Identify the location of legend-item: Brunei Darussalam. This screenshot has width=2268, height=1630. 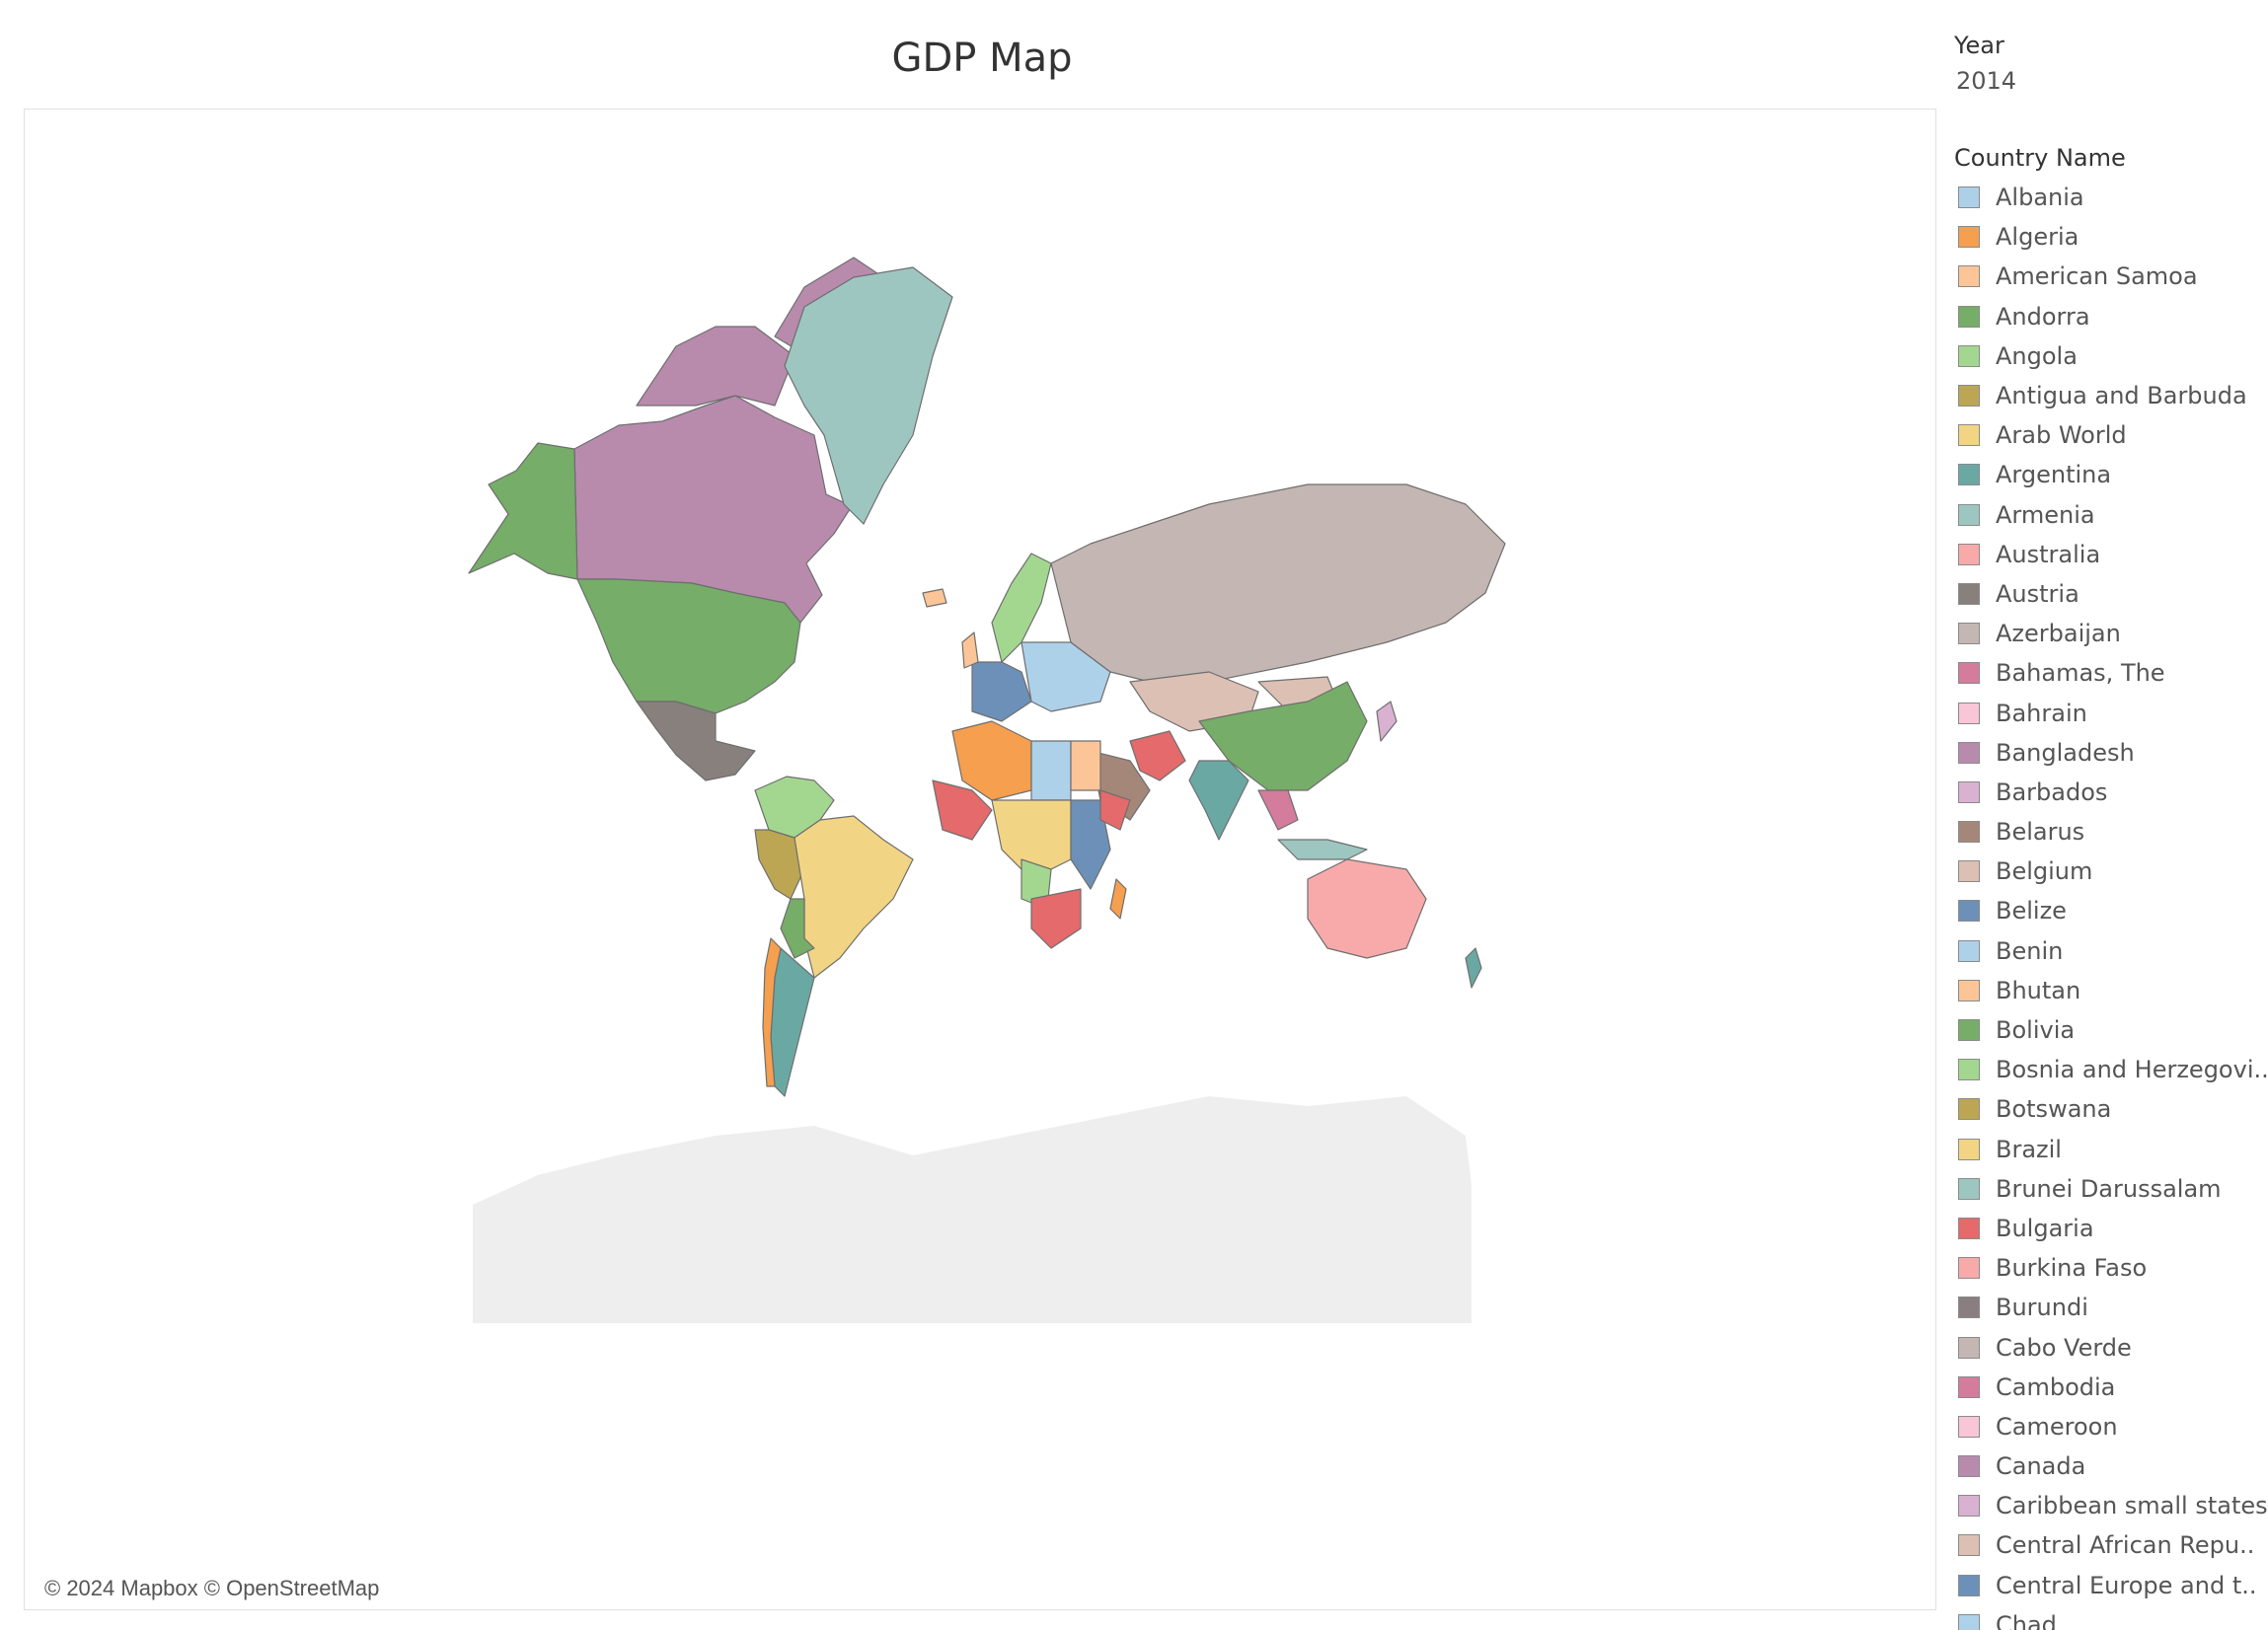
(2113, 1189).